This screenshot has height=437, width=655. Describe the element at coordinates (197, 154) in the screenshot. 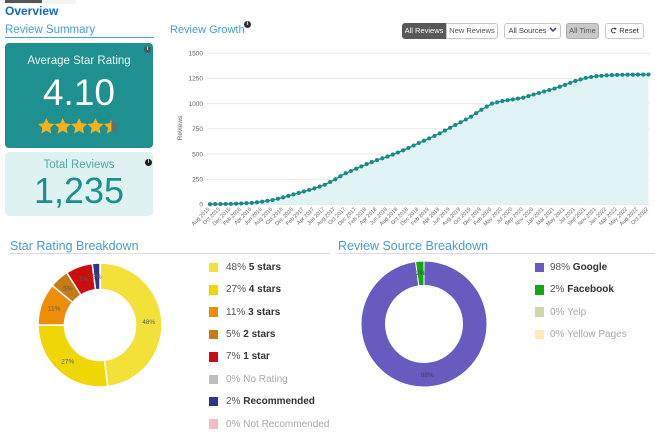

I see `svg-text: 500` at that location.